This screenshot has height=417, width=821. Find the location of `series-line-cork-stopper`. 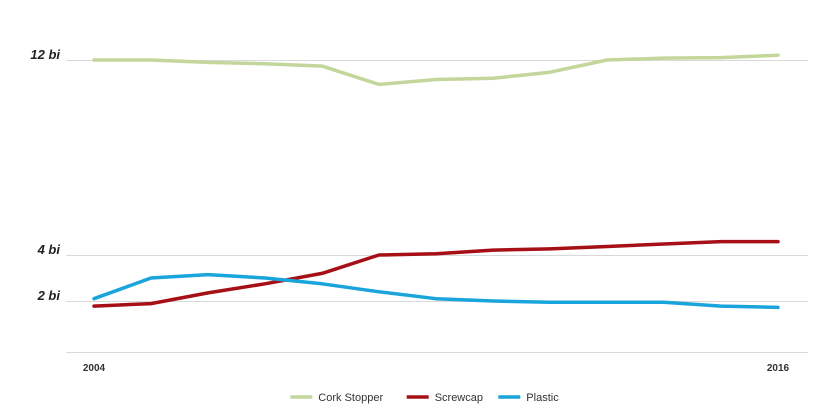

series-line-cork-stopper is located at coordinates (436, 70).